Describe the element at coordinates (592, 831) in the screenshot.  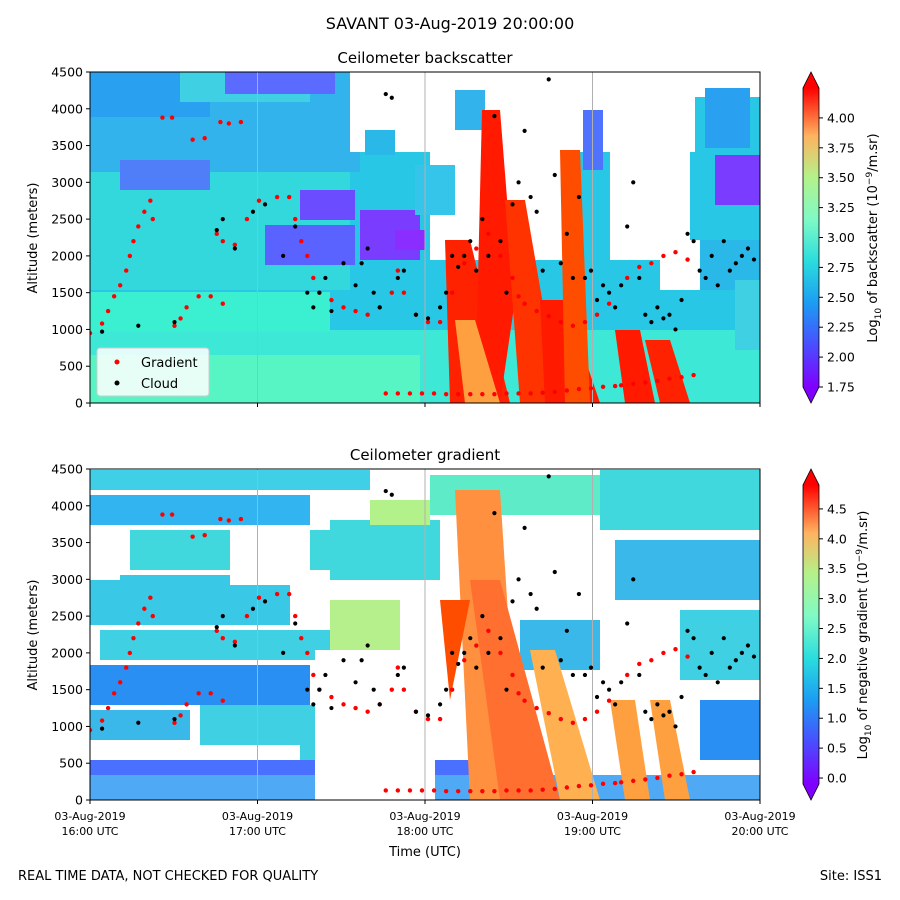
I see `x-tick-time: 19:00 UTC` at that location.